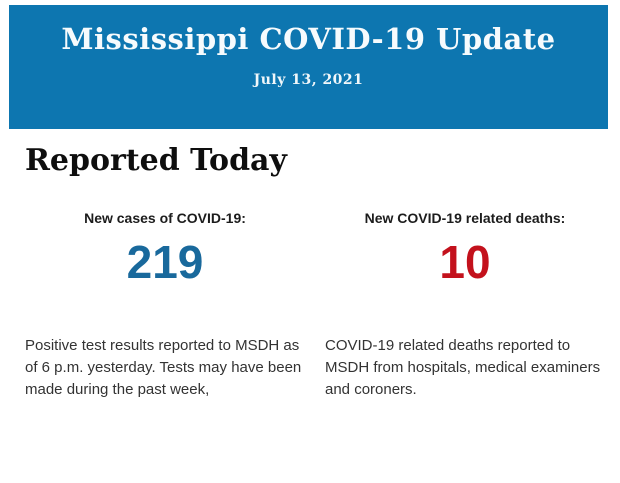 This screenshot has height=483, width=620. Describe the element at coordinates (308, 39) in the screenshot. I see `page-title: Mississippi COVID-19 Update` at that location.